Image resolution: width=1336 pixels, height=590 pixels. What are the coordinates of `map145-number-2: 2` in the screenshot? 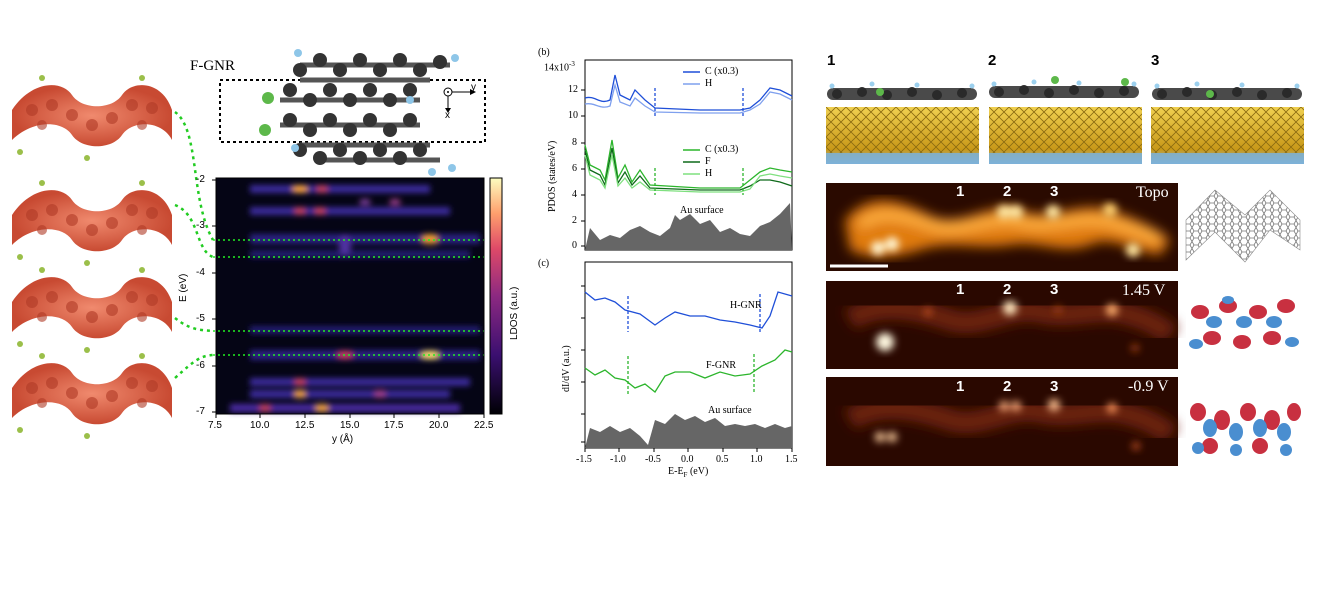 It's located at (1007, 289).